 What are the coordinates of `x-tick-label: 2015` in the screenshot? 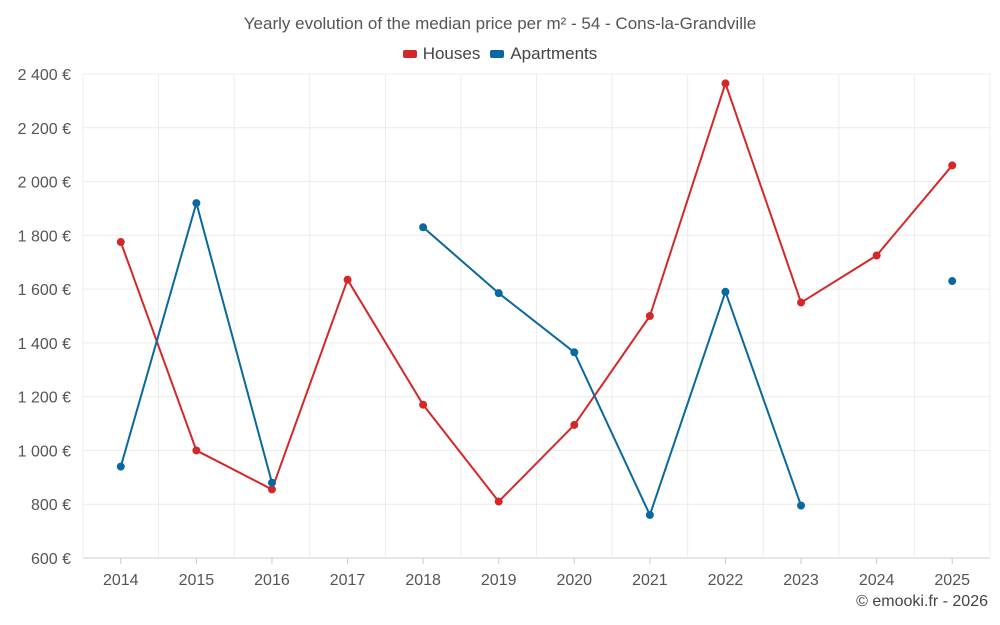 It's located at (197, 580).